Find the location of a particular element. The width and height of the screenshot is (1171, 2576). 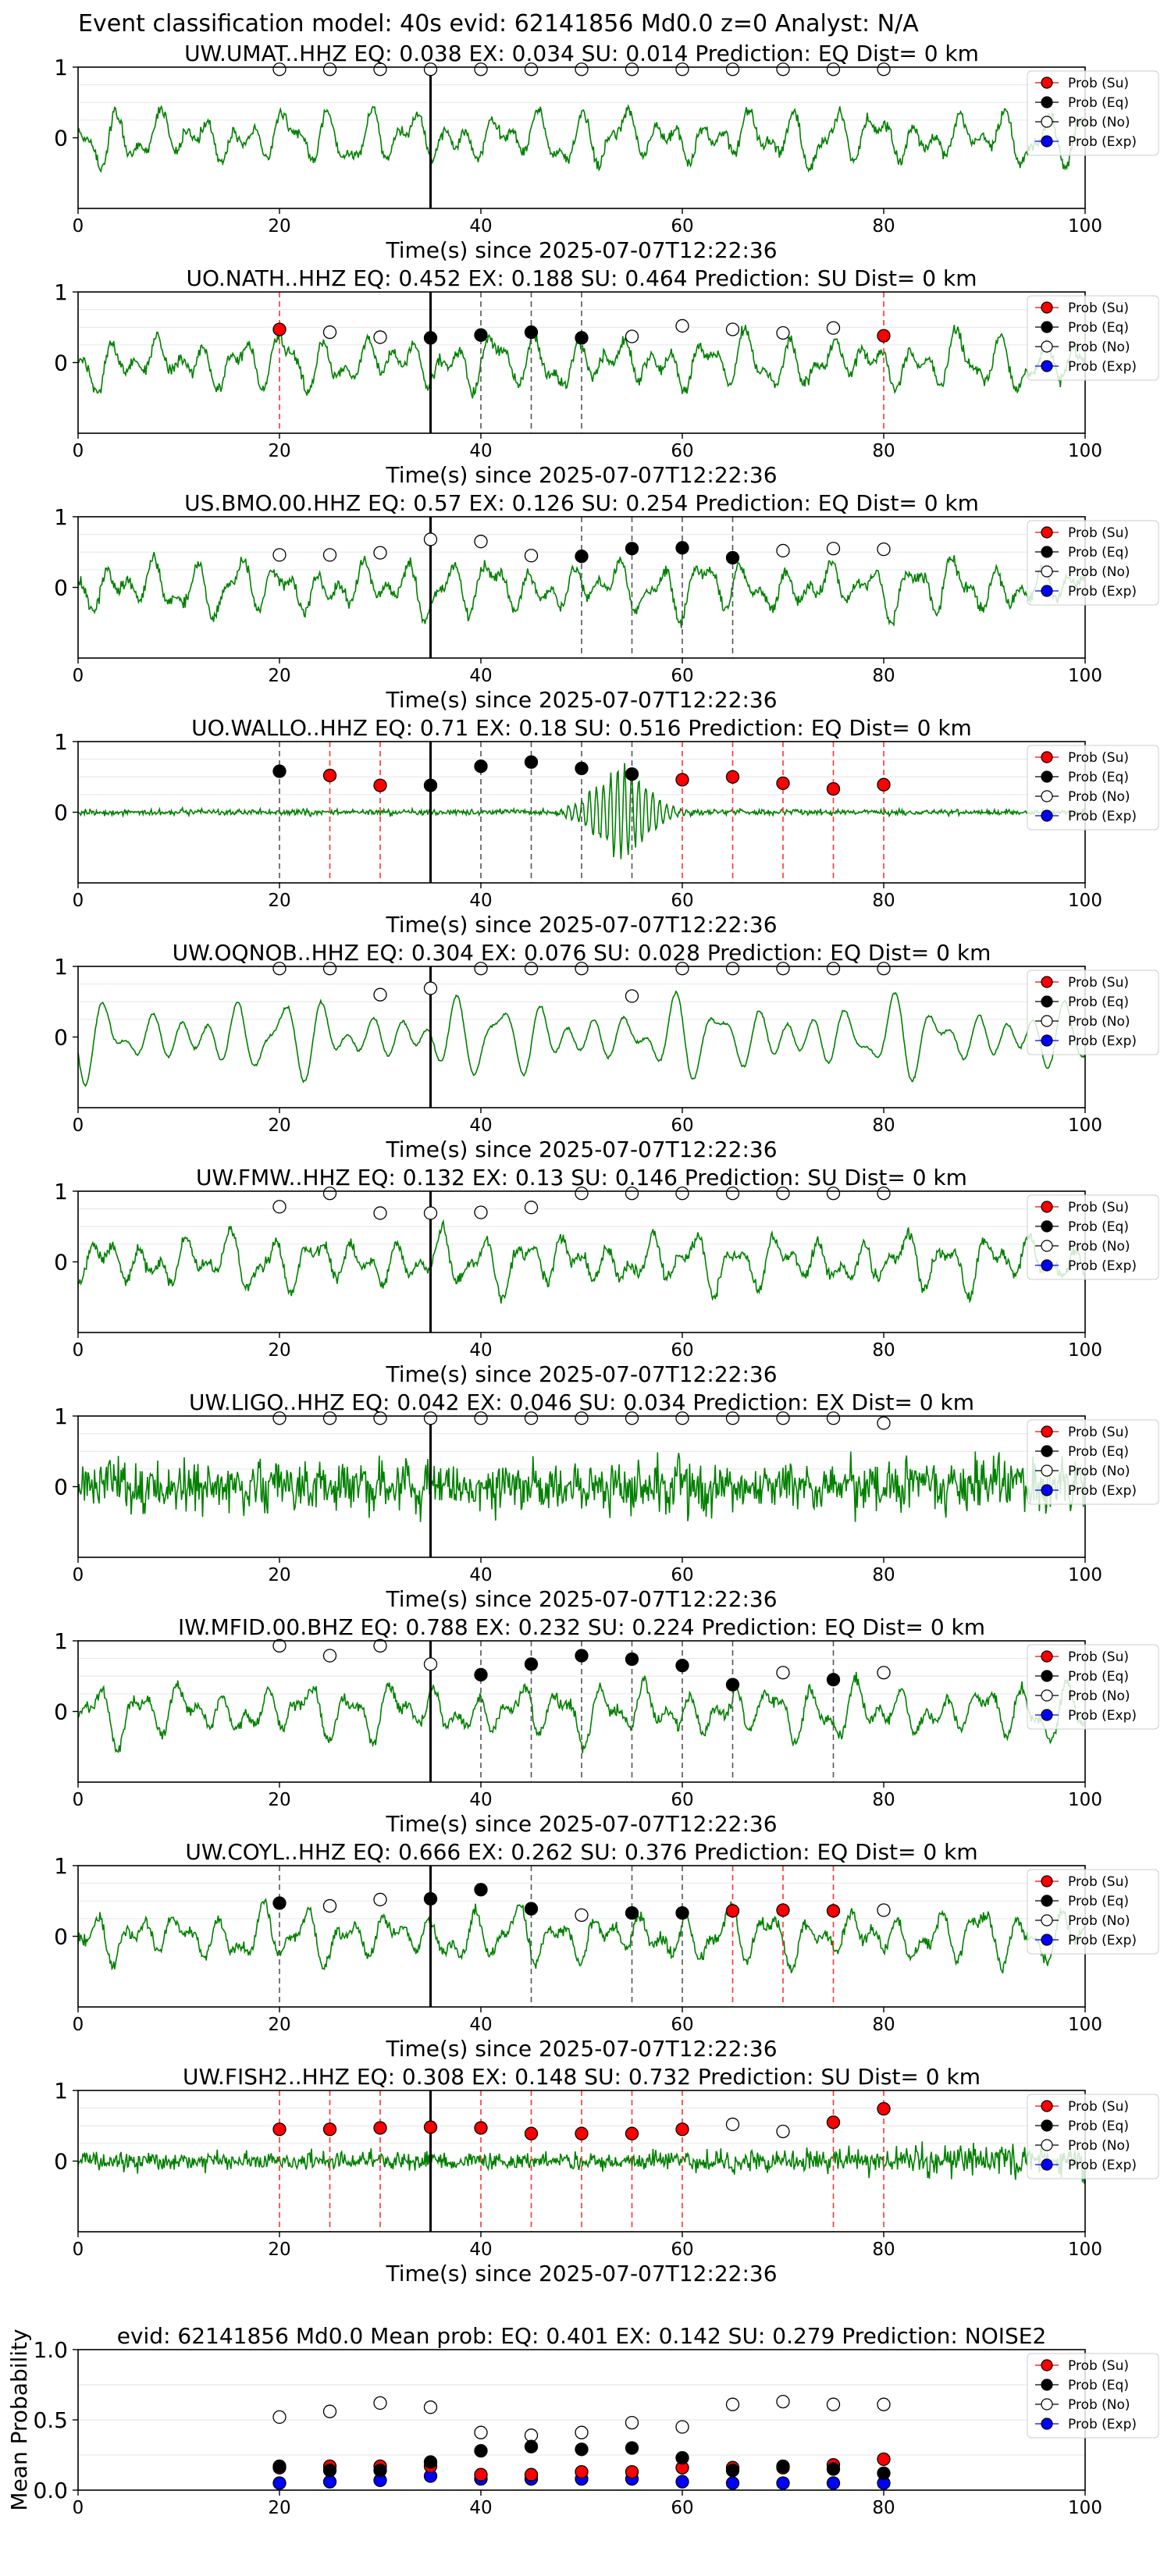

x-axis-label: Time(s) since 2025-07-07T12:22:36 is located at coordinates (581, 925).